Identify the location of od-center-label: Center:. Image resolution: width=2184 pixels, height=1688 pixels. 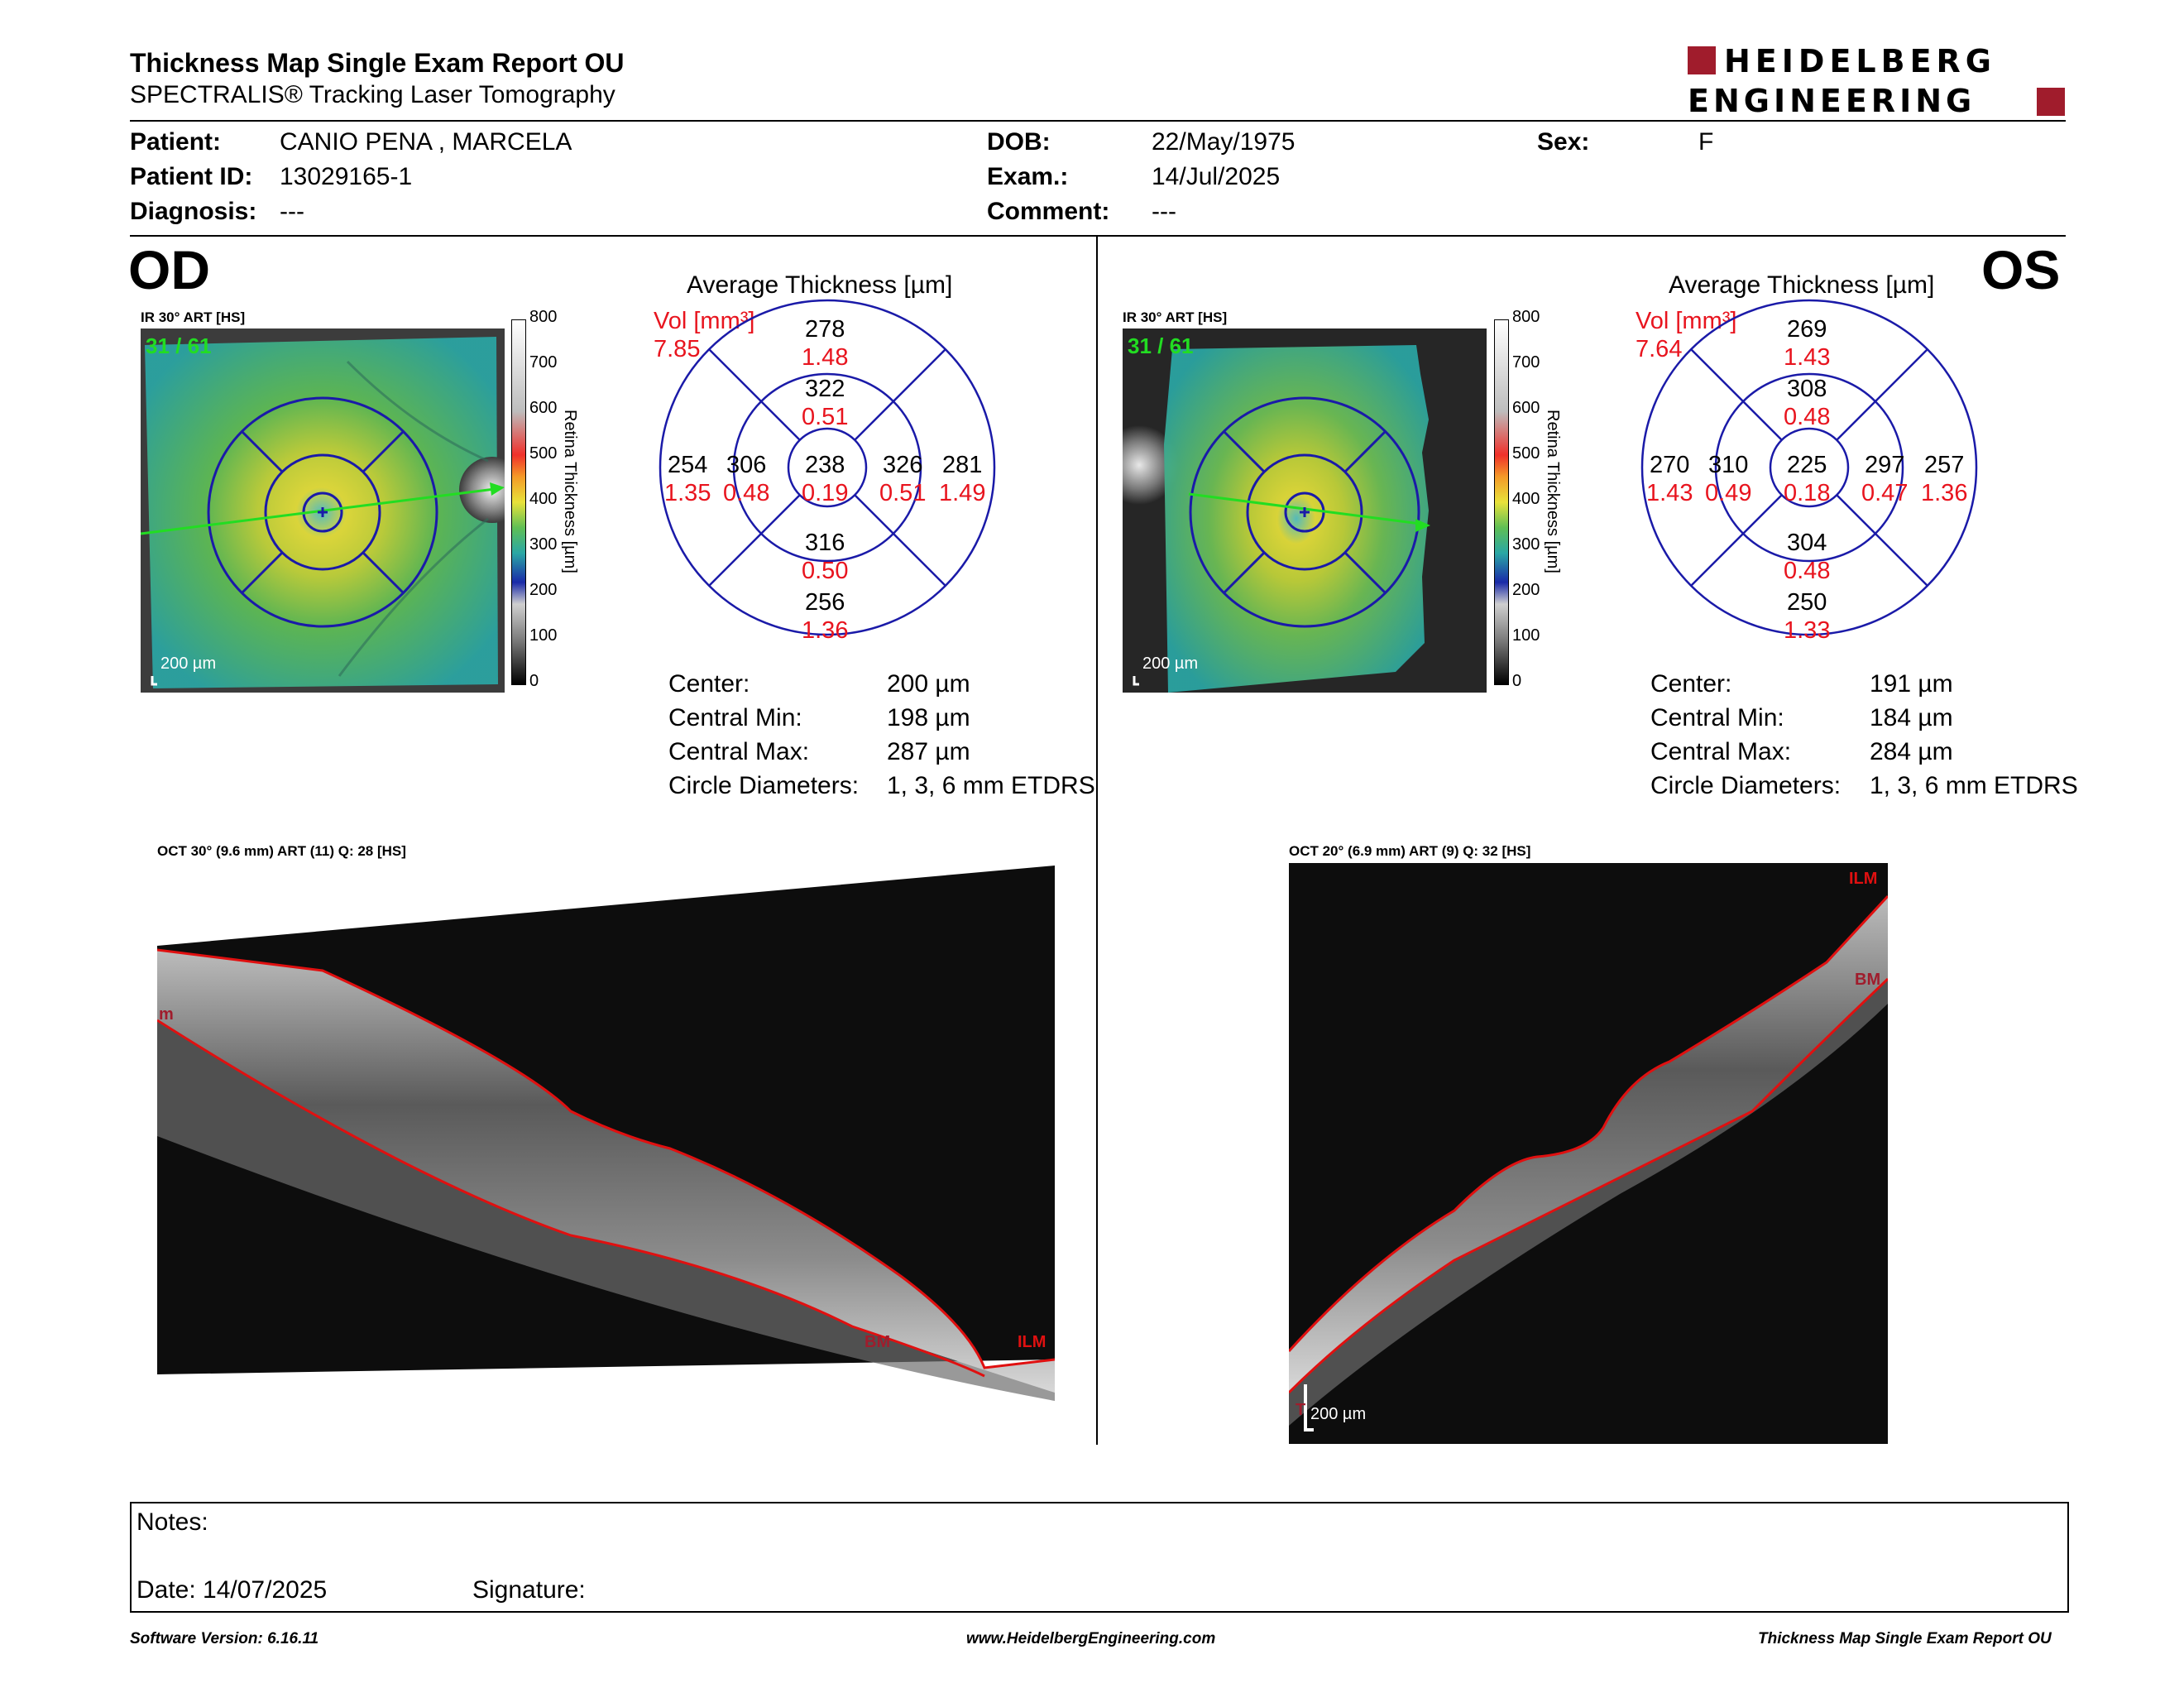
(709, 684).